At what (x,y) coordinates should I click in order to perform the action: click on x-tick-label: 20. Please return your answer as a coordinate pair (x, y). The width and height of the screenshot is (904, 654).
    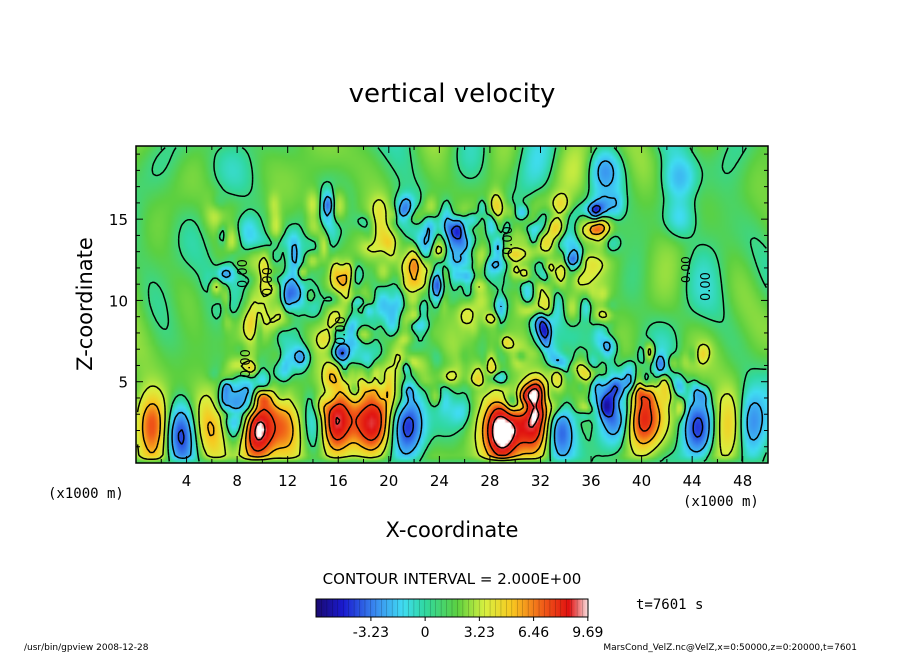
    Looking at the image, I should click on (388, 481).